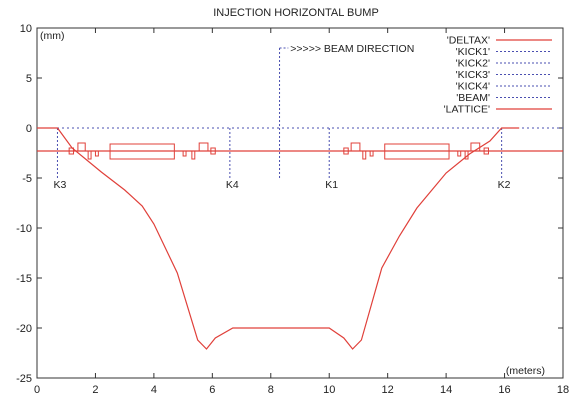 This screenshot has height=402, width=572. Describe the element at coordinates (24, 279) in the screenshot. I see `y-tick-label: -15` at that location.